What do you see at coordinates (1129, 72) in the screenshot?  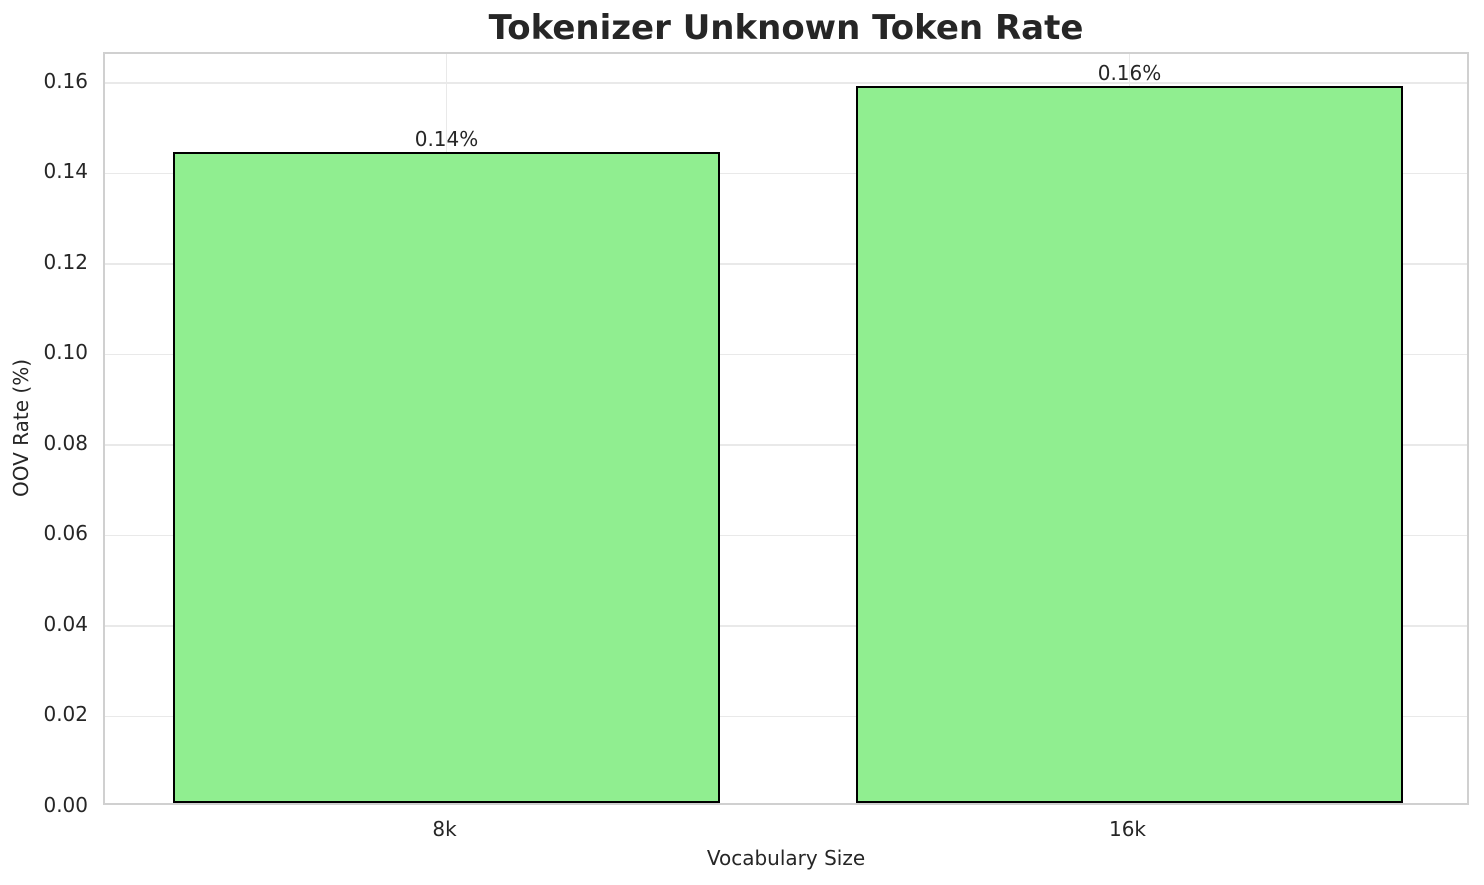 I see `bar-value-label: 0.16%` at bounding box center [1129, 72].